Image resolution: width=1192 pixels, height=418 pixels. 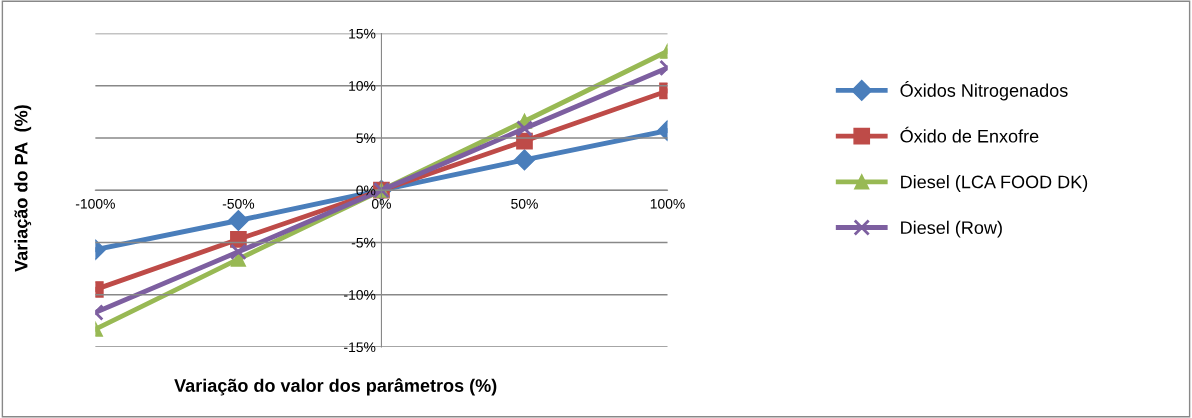 What do you see at coordinates (951, 229) in the screenshot?
I see `legend-label: Diesel (Row)` at bounding box center [951, 229].